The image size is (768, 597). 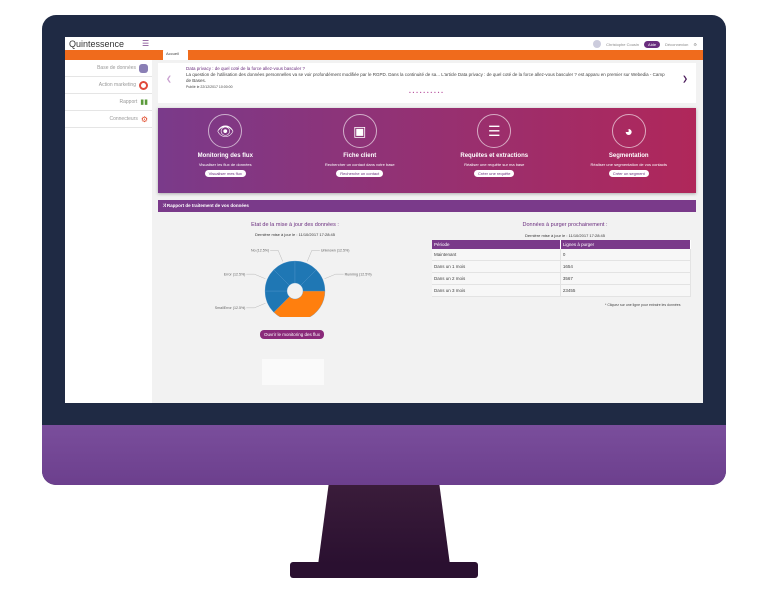 What do you see at coordinates (97, 44) in the screenshot?
I see `logo: Quintessence` at bounding box center [97, 44].